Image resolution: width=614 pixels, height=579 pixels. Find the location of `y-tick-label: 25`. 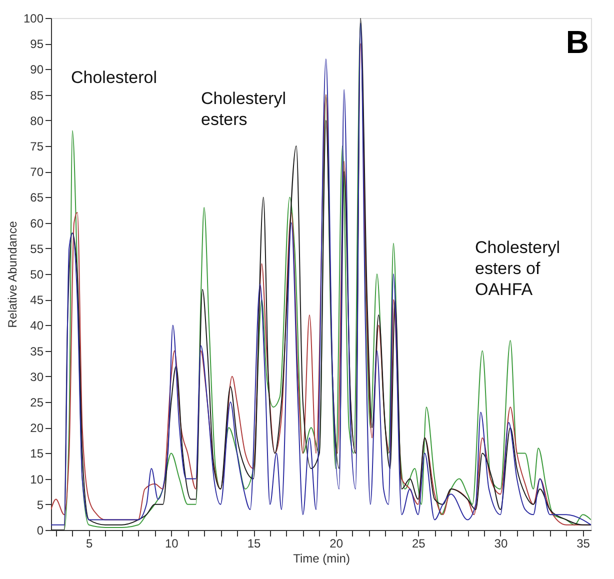

y-tick-label: 25 is located at coordinates (37, 403).